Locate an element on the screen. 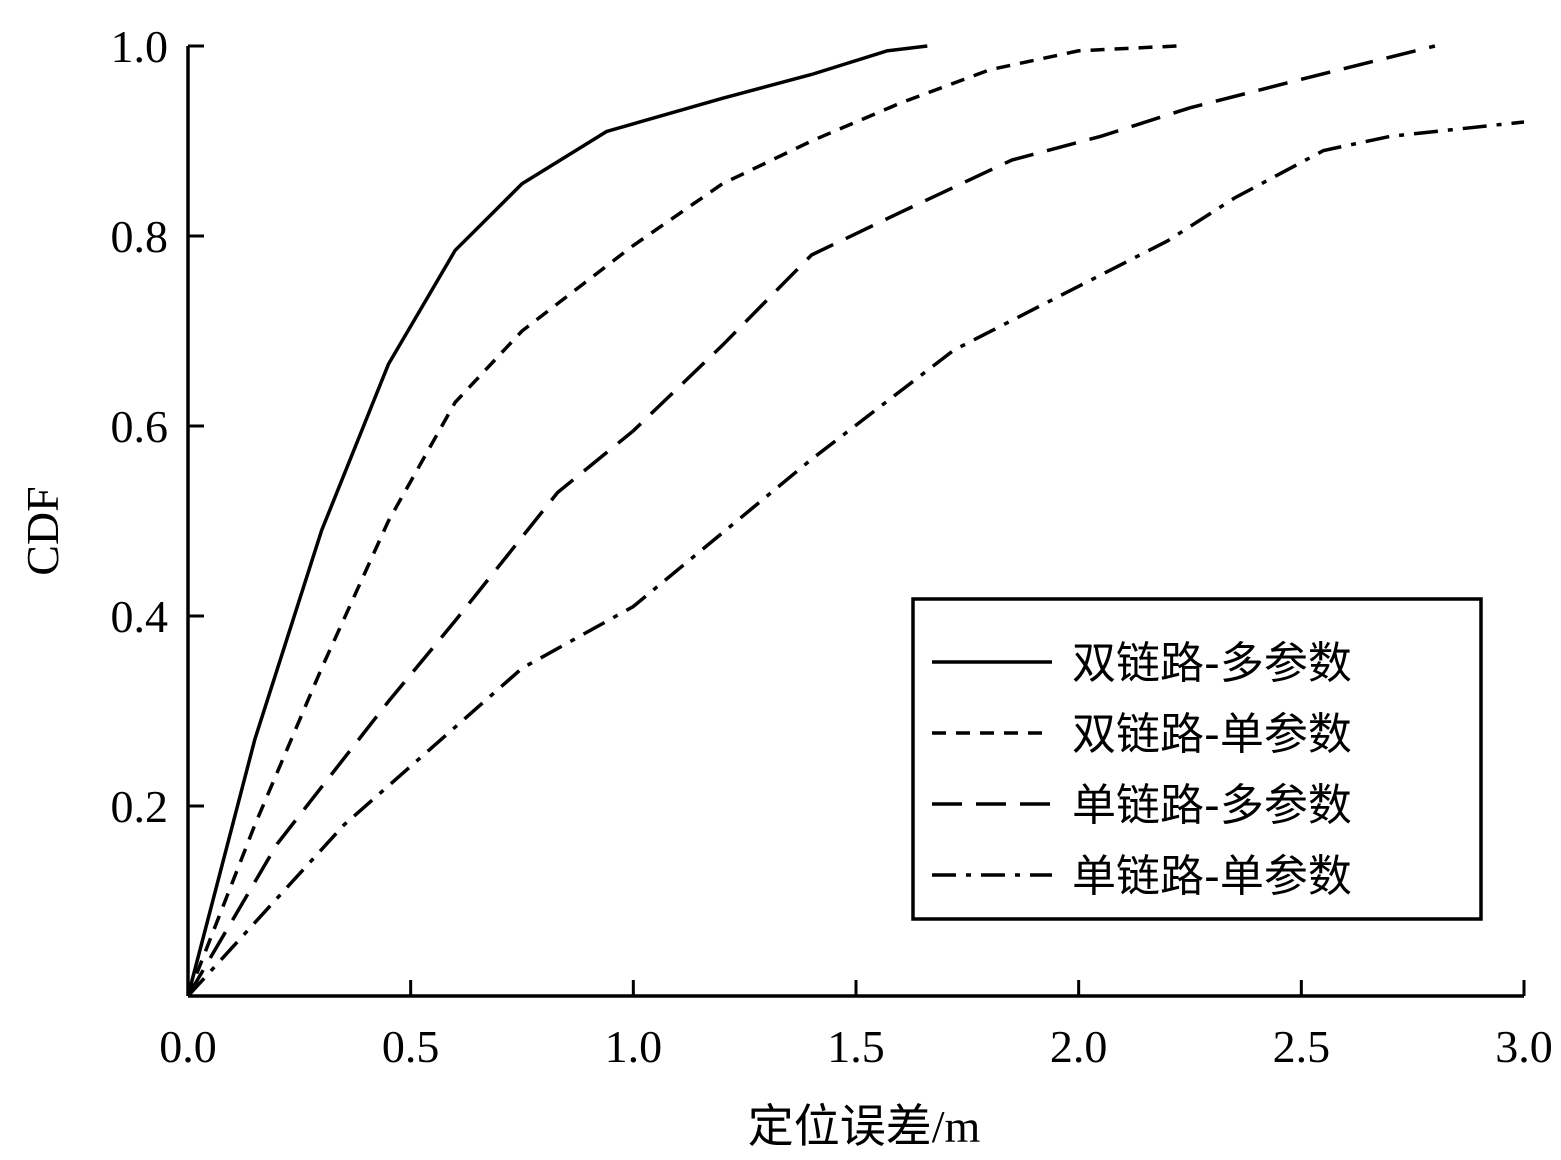 The image size is (1561, 1160). legend-label-3: 单链路-多参数 is located at coordinates (1212, 805).